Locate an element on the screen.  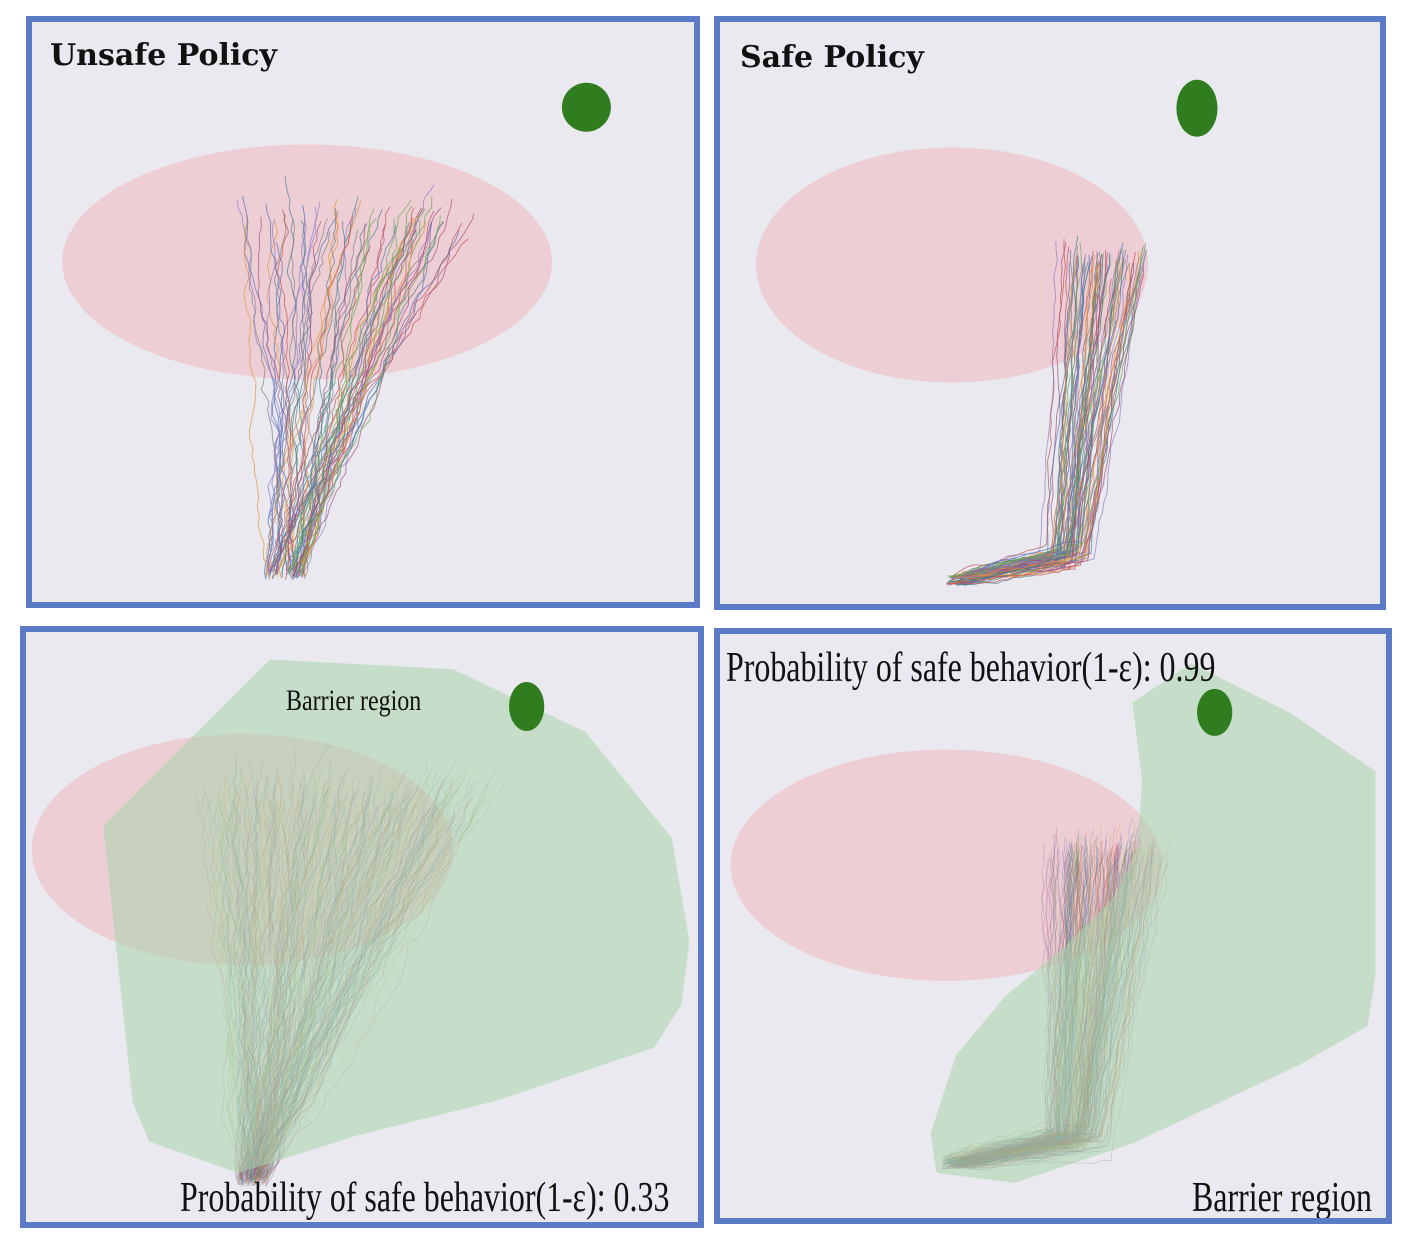
safe-policy-plot is located at coordinates (987, 332).